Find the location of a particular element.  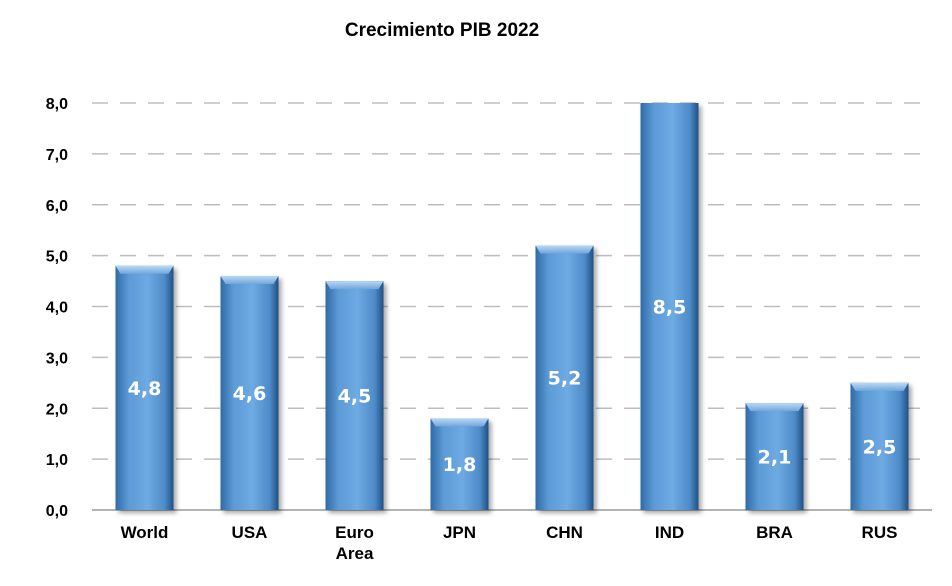

y-tick-label: 8,0 is located at coordinates (57, 104).